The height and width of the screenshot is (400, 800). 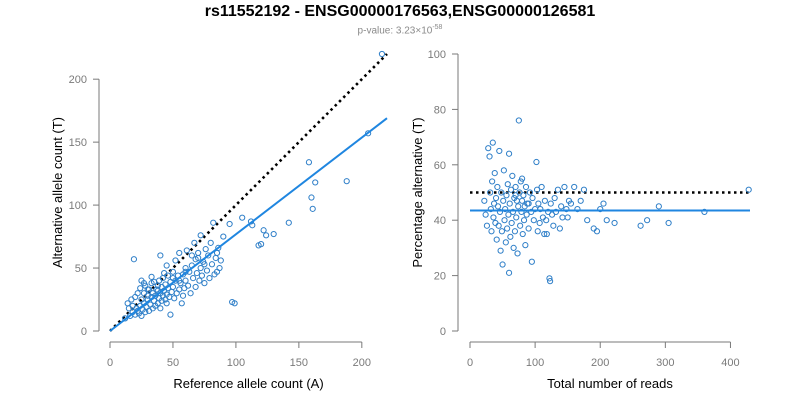 I want to click on x-axis-label: Total number of reads, so click(x=610, y=383).